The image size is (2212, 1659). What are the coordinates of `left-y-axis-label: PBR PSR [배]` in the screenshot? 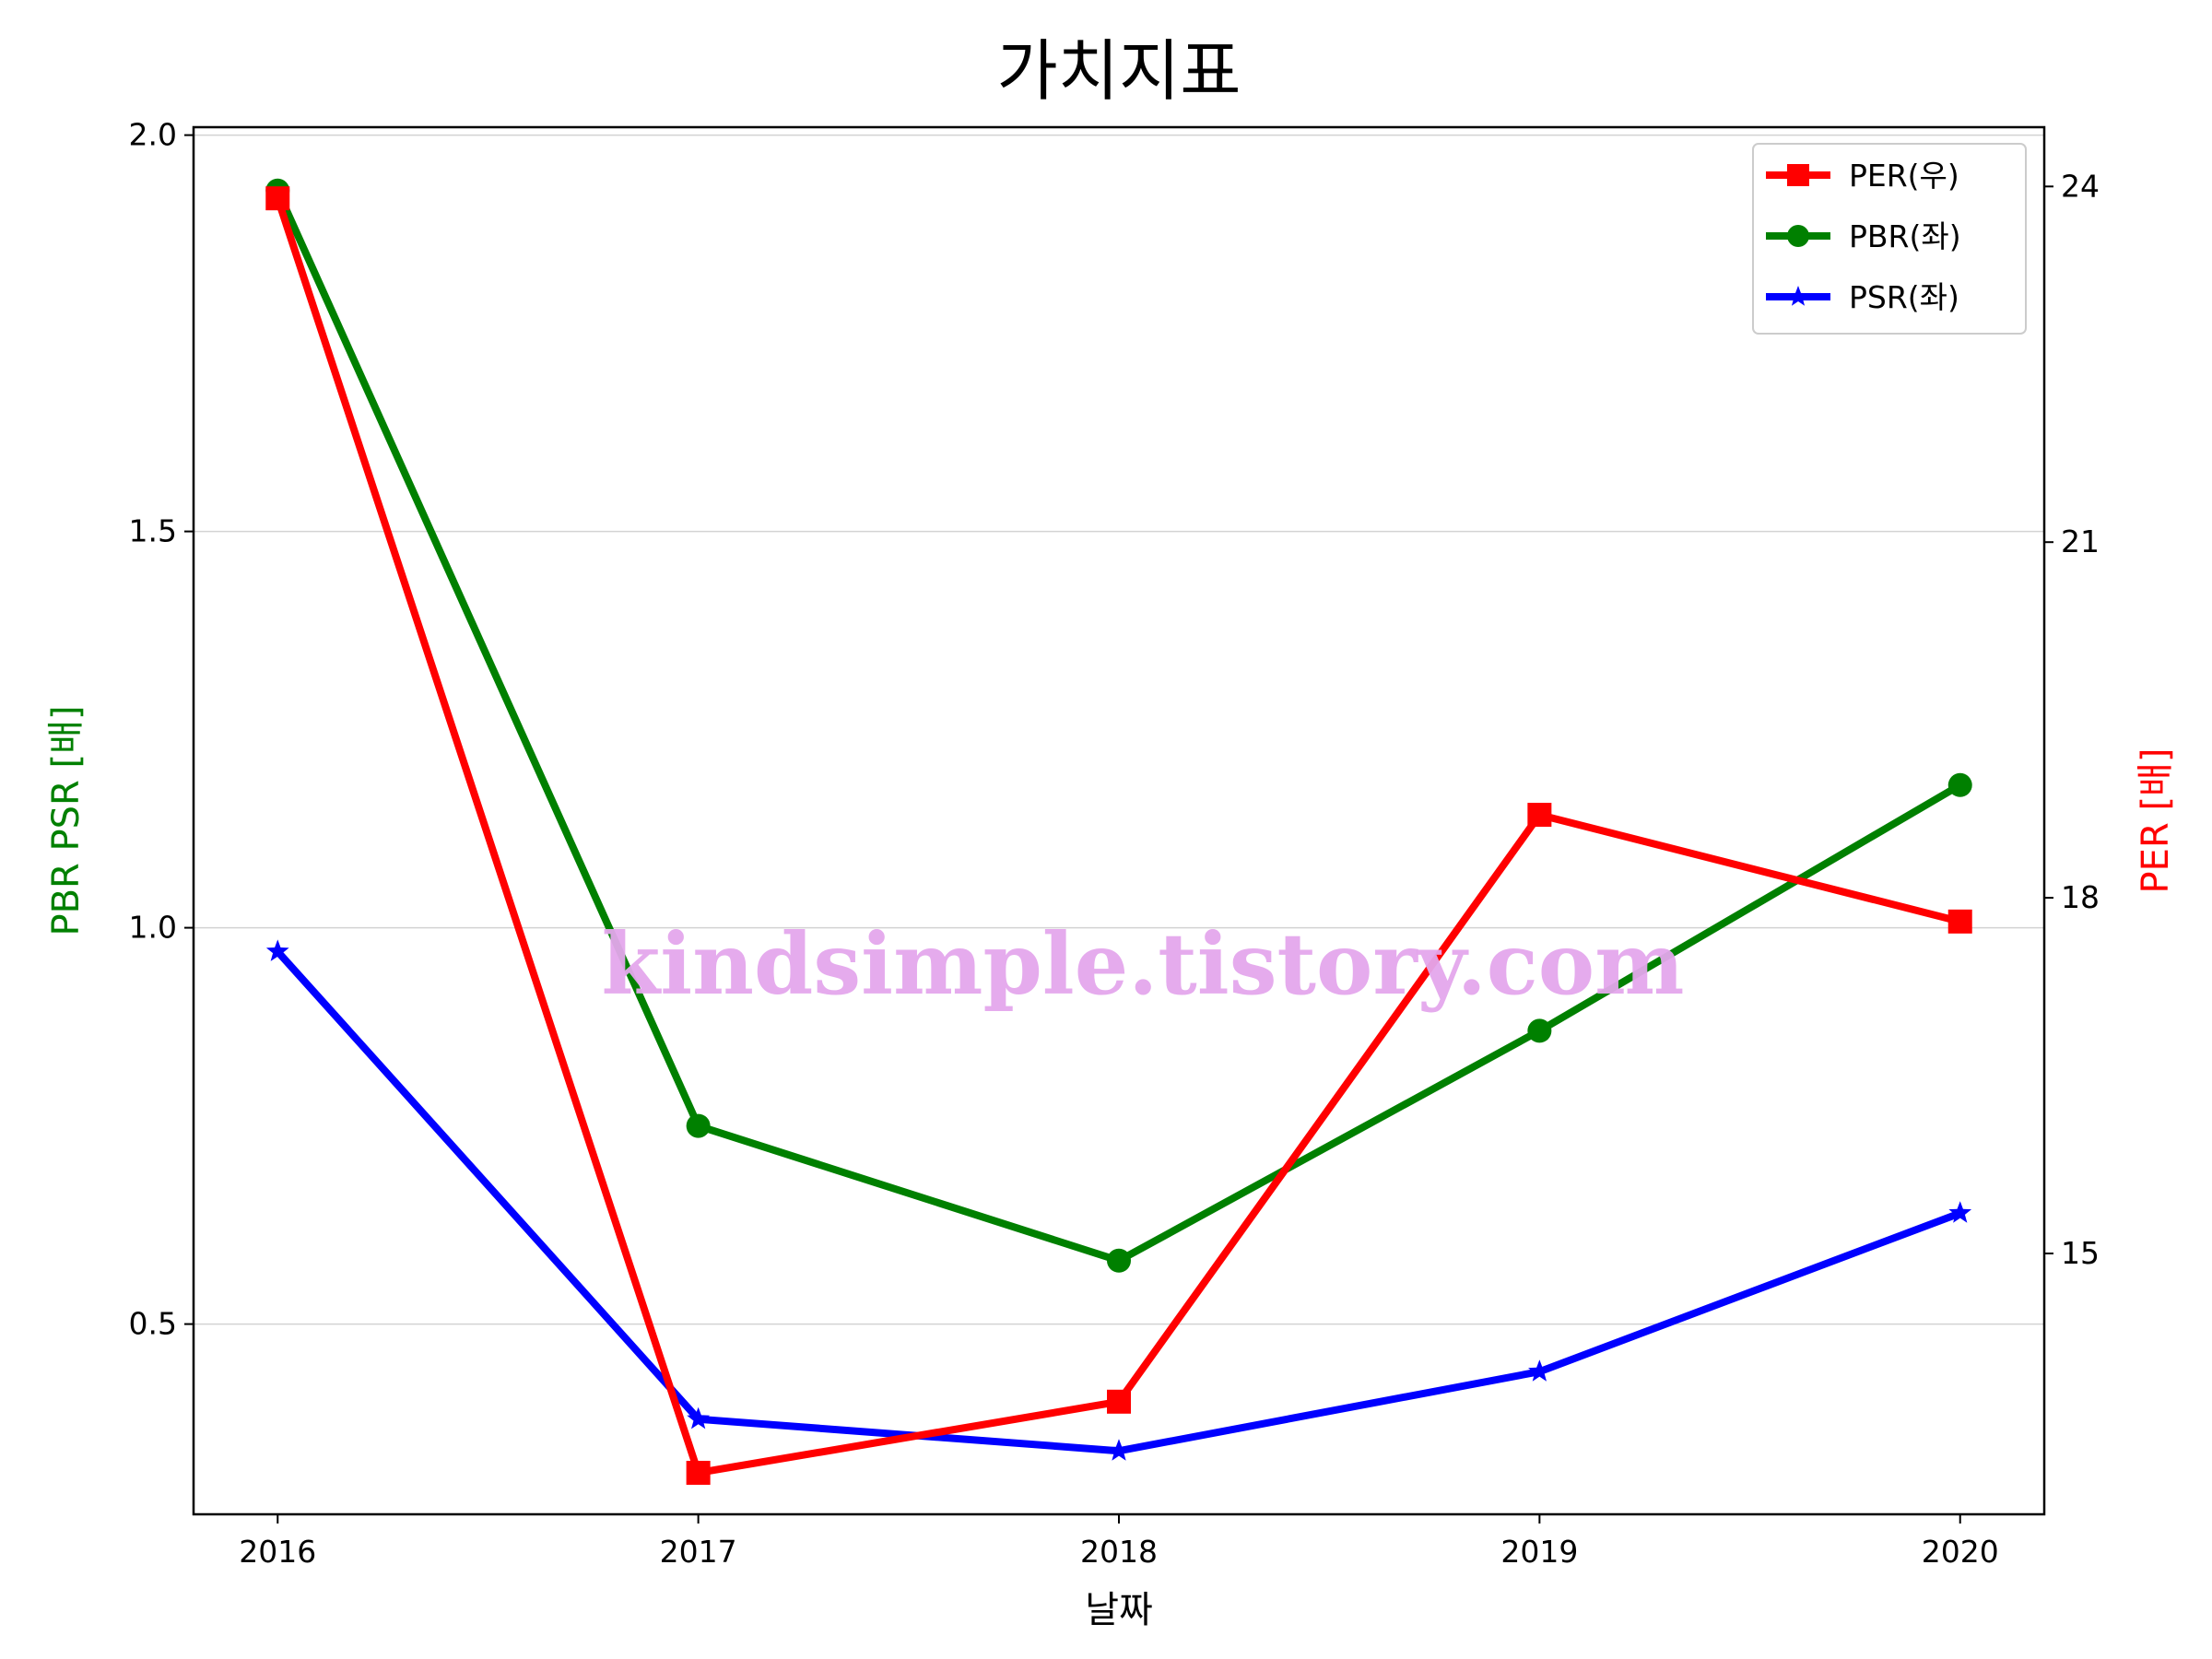 It's located at (66, 820).